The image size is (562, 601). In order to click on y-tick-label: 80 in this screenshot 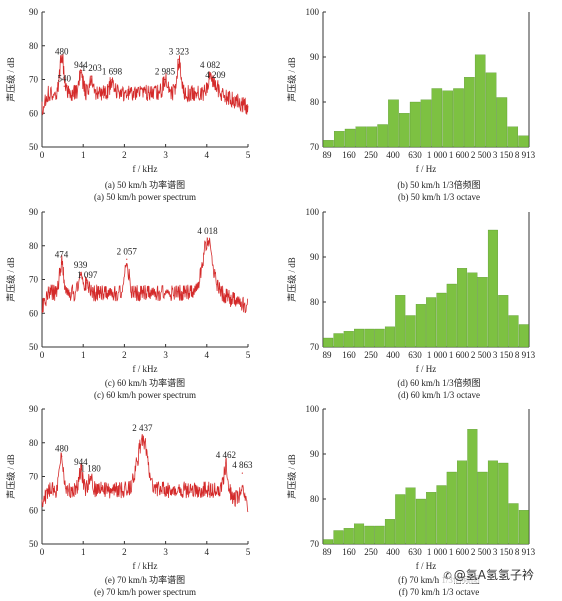, I will do `click(34, 443)`.